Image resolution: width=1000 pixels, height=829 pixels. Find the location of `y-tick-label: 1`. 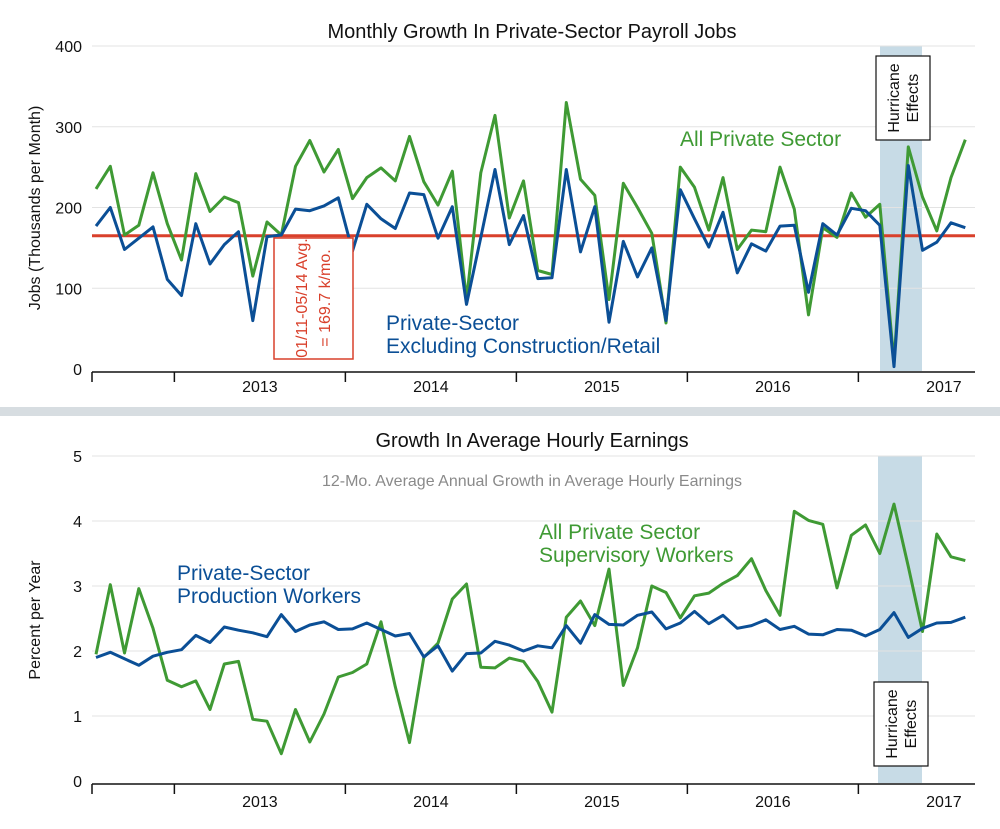

y-tick-label: 1 is located at coordinates (77, 717).